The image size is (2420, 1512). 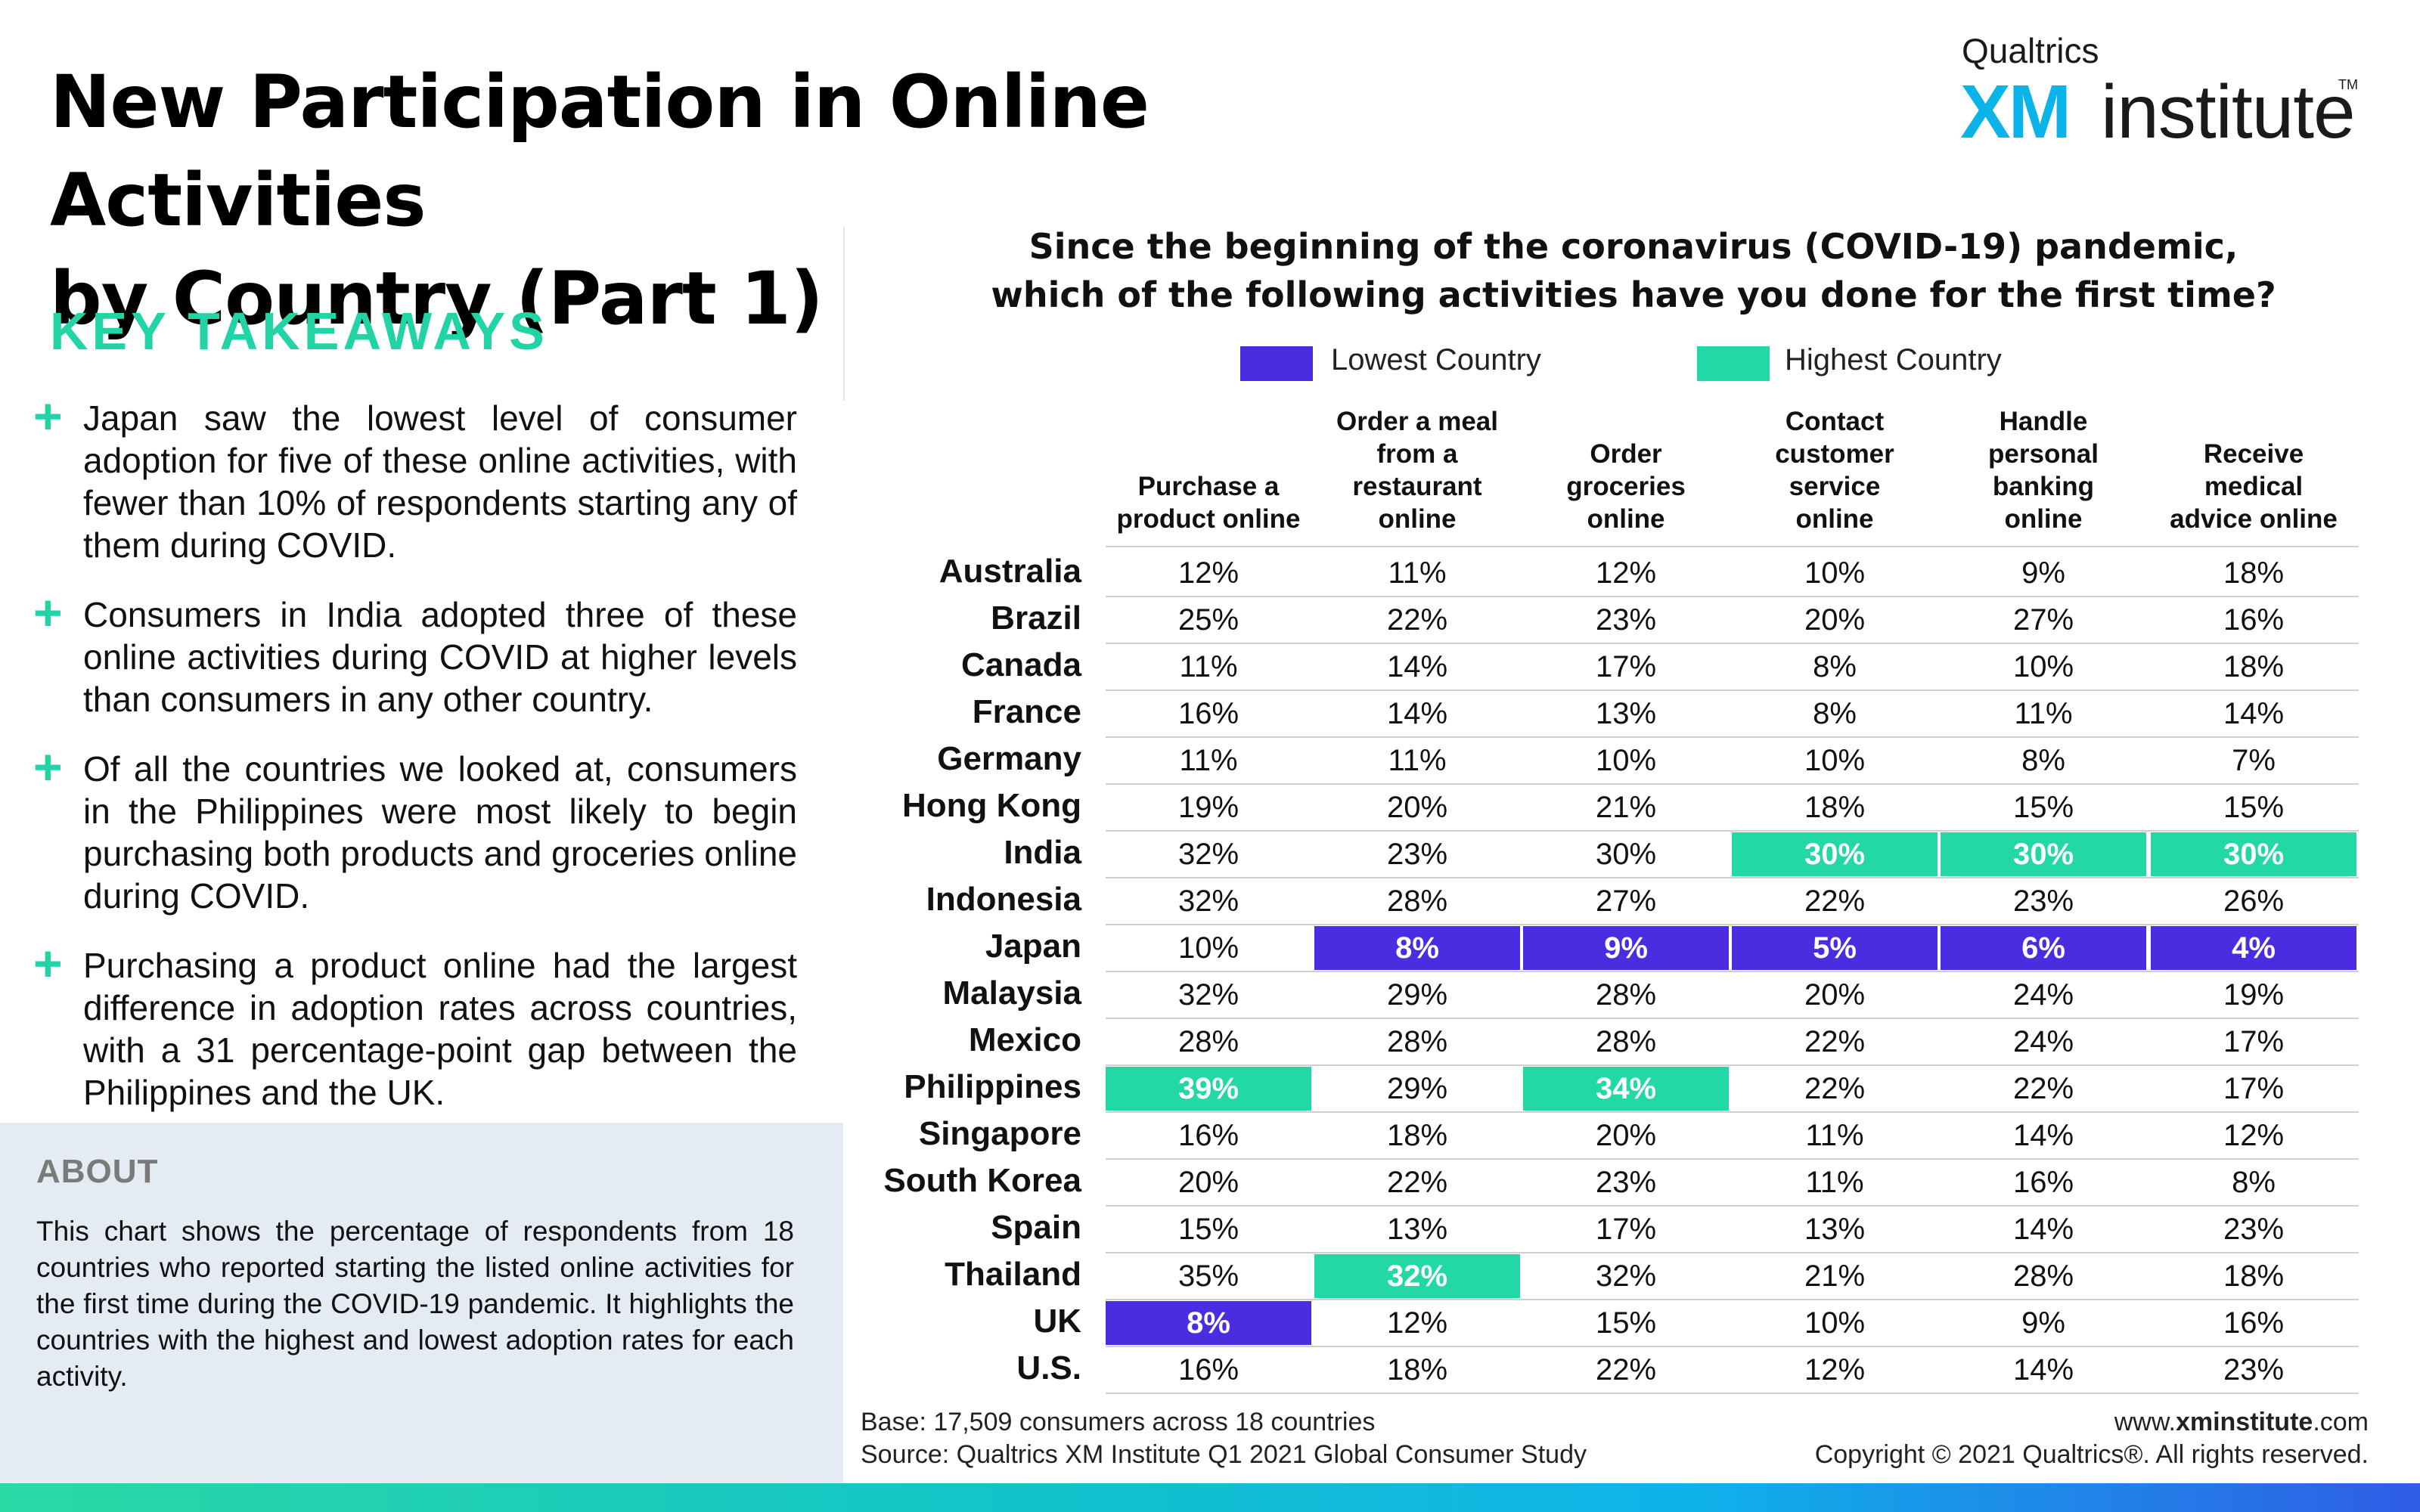 What do you see at coordinates (2043, 948) in the screenshot?
I see `table-cell-lowest: 6%` at bounding box center [2043, 948].